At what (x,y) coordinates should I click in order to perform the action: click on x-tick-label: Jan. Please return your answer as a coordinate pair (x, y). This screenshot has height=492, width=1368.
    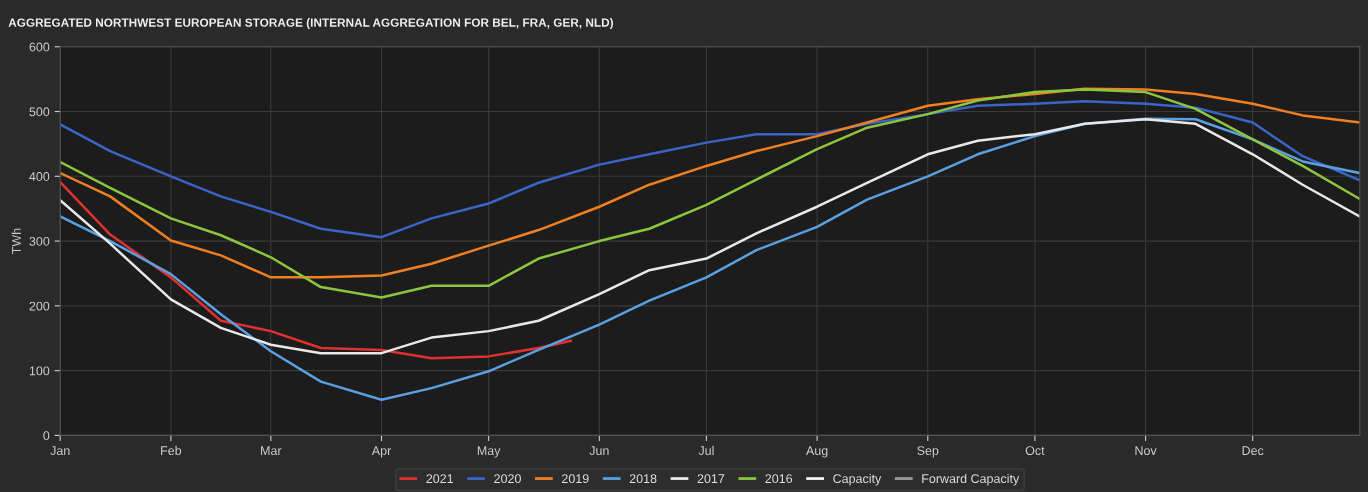
    Looking at the image, I should click on (60, 451).